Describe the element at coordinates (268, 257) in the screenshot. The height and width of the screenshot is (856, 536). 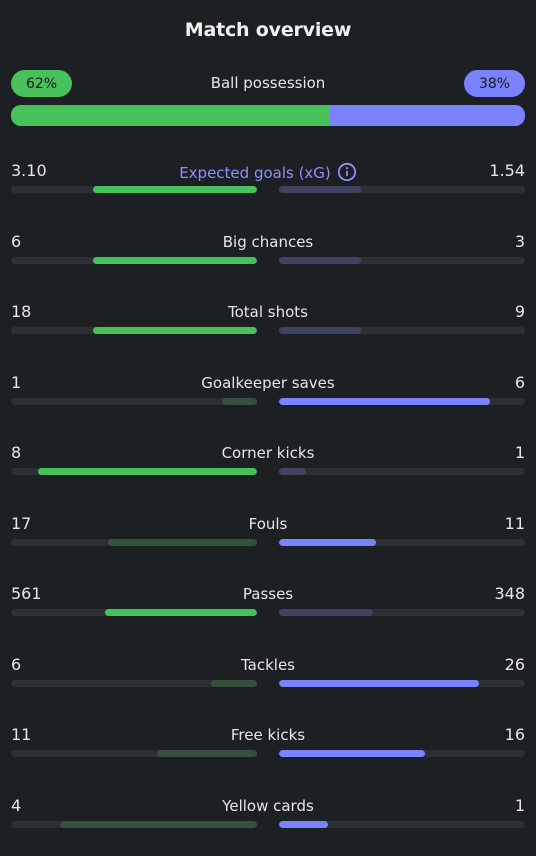
I see `stat-row: 6 Big chances 3` at that location.